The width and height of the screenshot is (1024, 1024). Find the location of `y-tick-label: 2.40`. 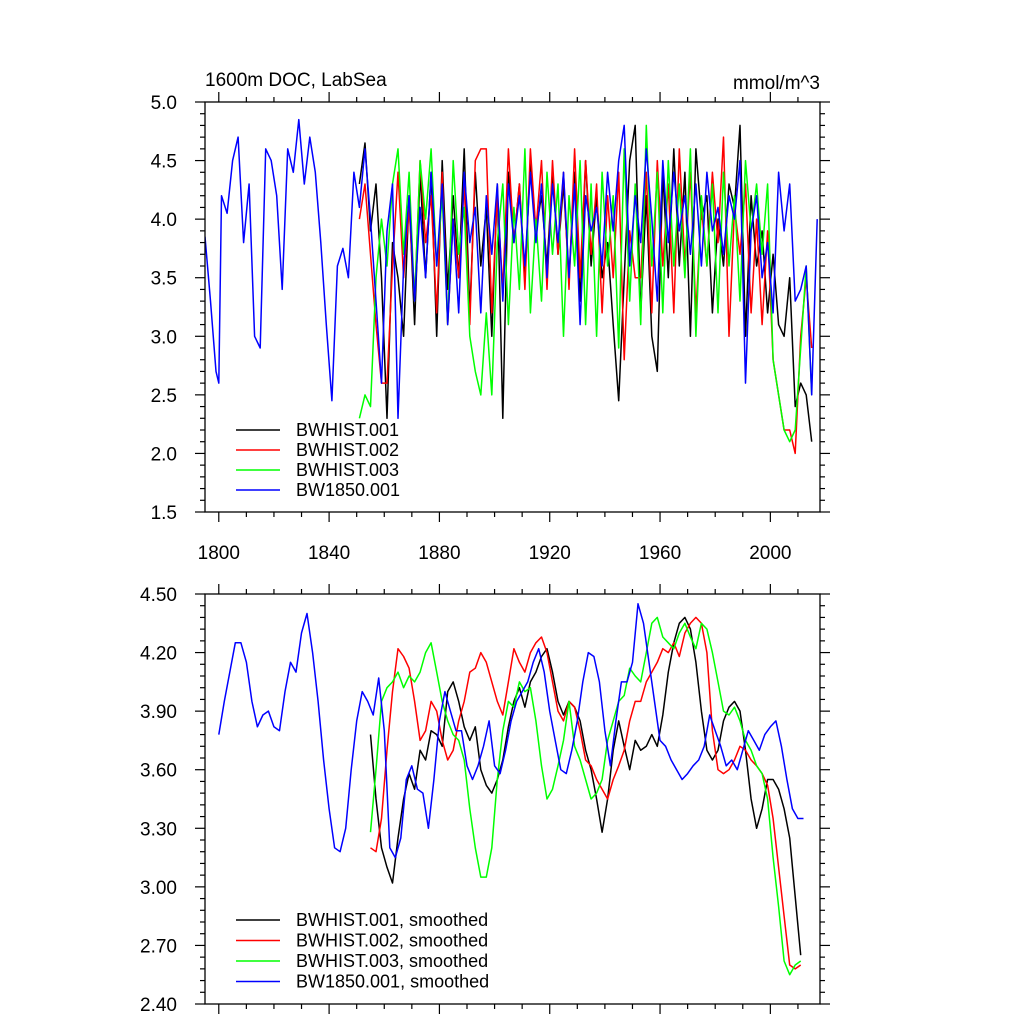

y-tick-label: 2.40 is located at coordinates (158, 1005).